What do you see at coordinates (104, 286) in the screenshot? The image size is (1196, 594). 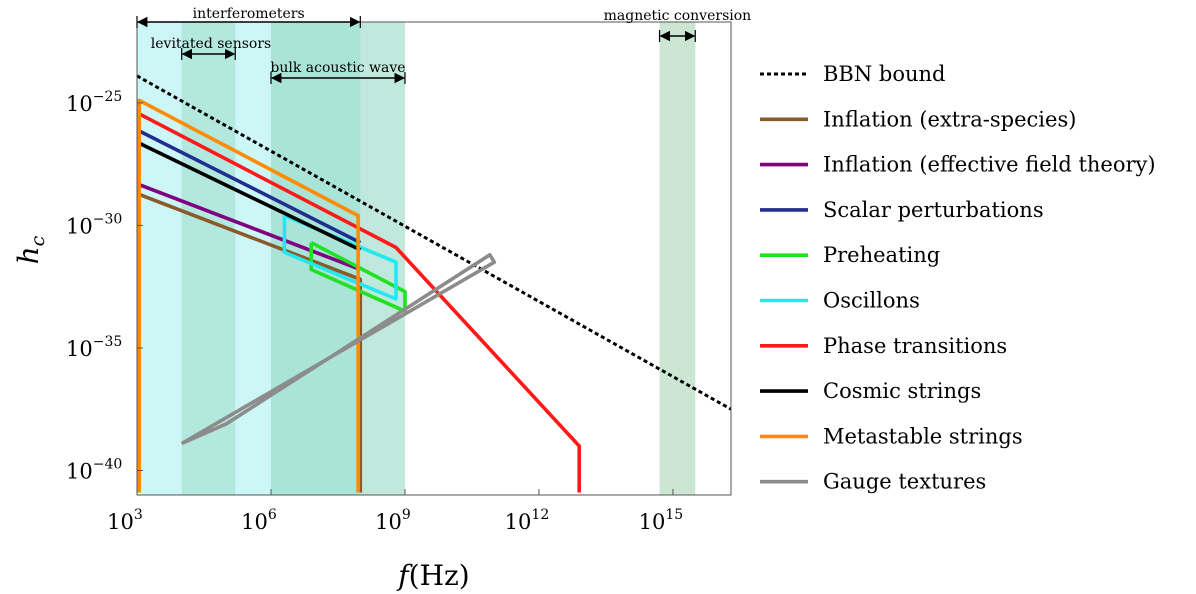 I see `y-axis-ticks: 10−25 10−30 10−35 10−40` at bounding box center [104, 286].